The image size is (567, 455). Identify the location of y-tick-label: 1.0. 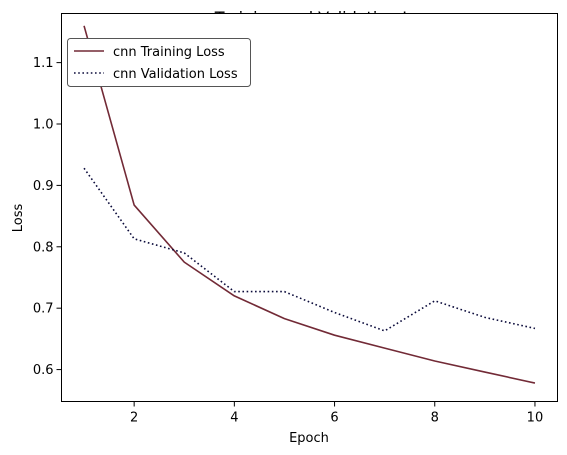
(43, 125).